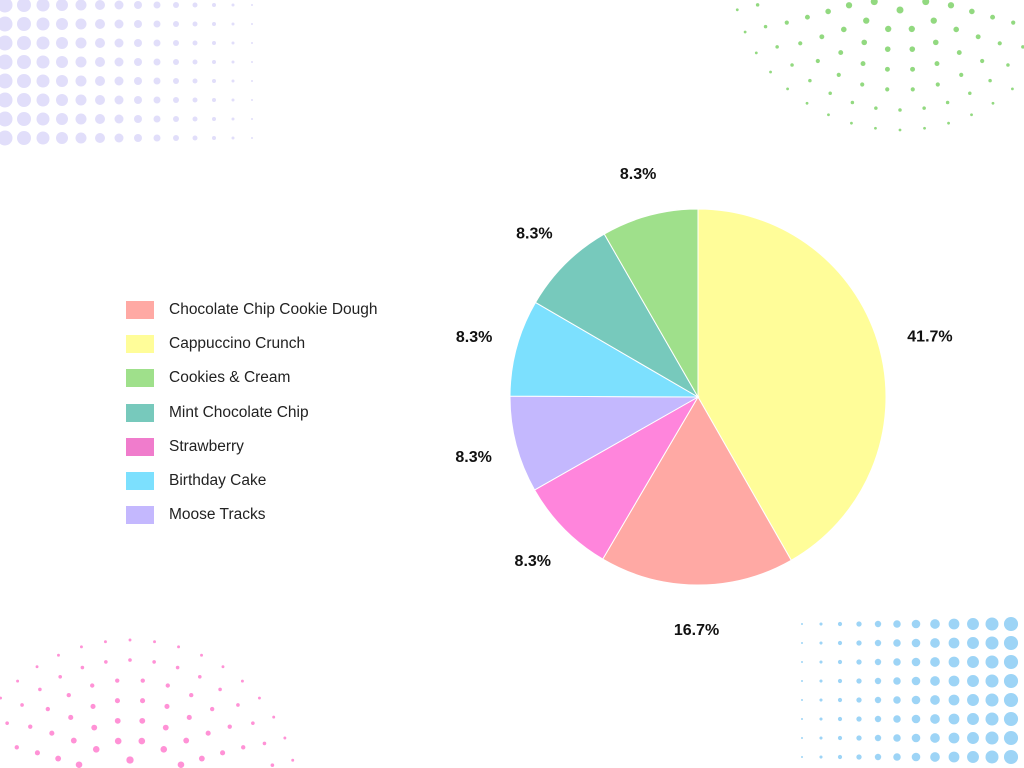 The height and width of the screenshot is (768, 1024). I want to click on legend-swatch, so click(140, 412).